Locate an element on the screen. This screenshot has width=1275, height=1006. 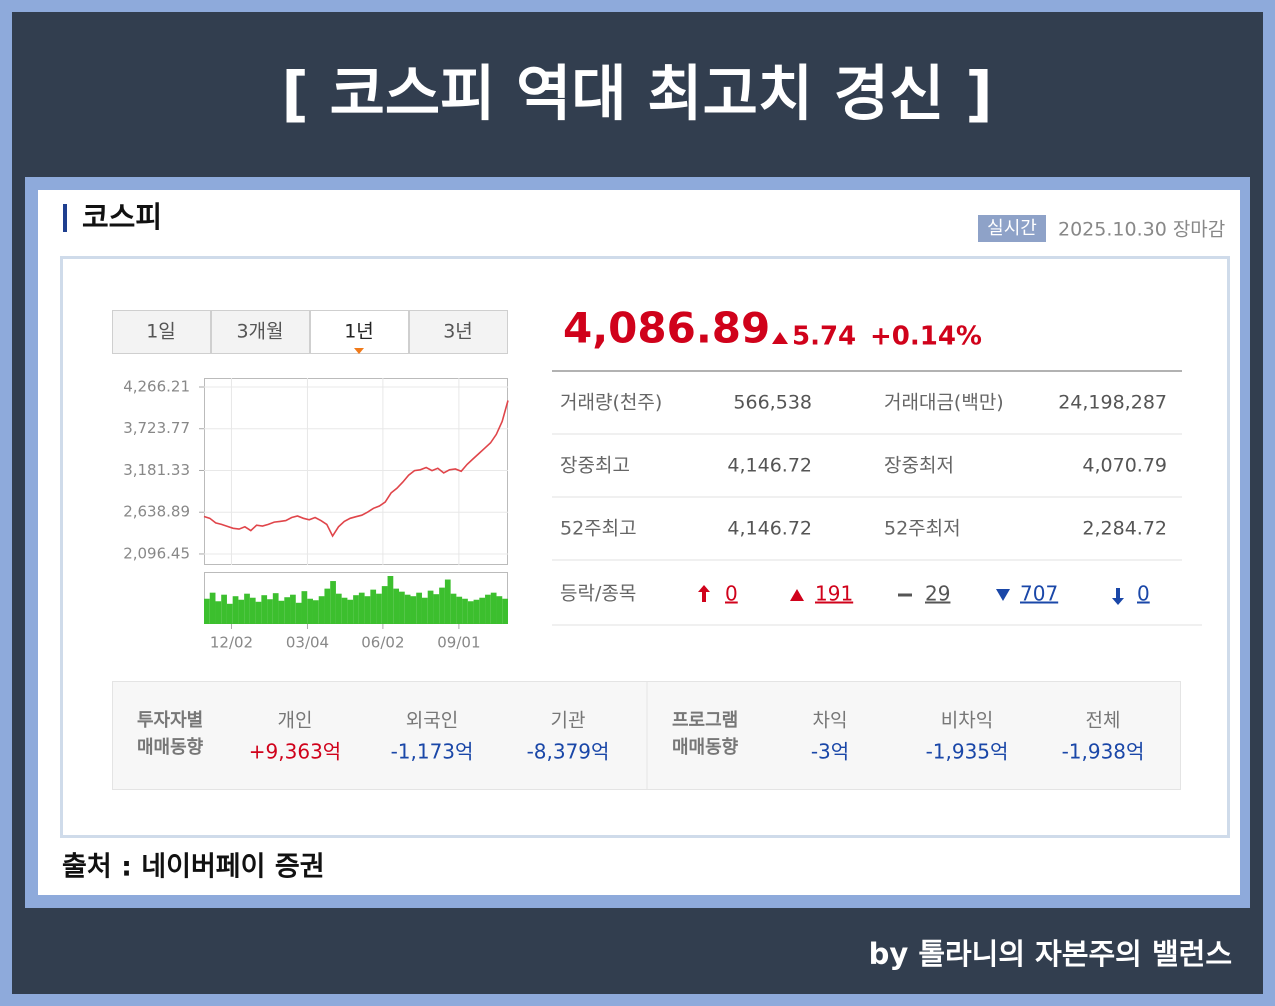
investor-value: -3억 is located at coordinates (830, 752).